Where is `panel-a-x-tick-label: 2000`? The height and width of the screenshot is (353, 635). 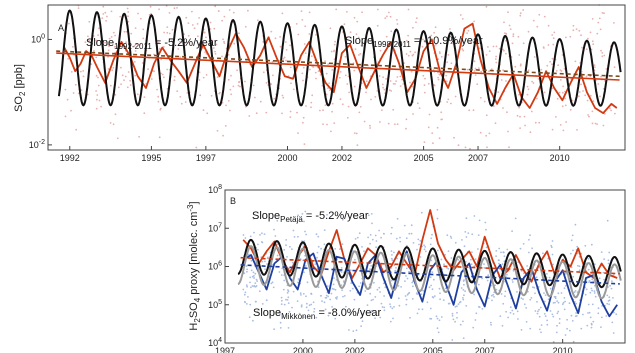
panel-a-x-tick-label: 2000 is located at coordinates (287, 158).